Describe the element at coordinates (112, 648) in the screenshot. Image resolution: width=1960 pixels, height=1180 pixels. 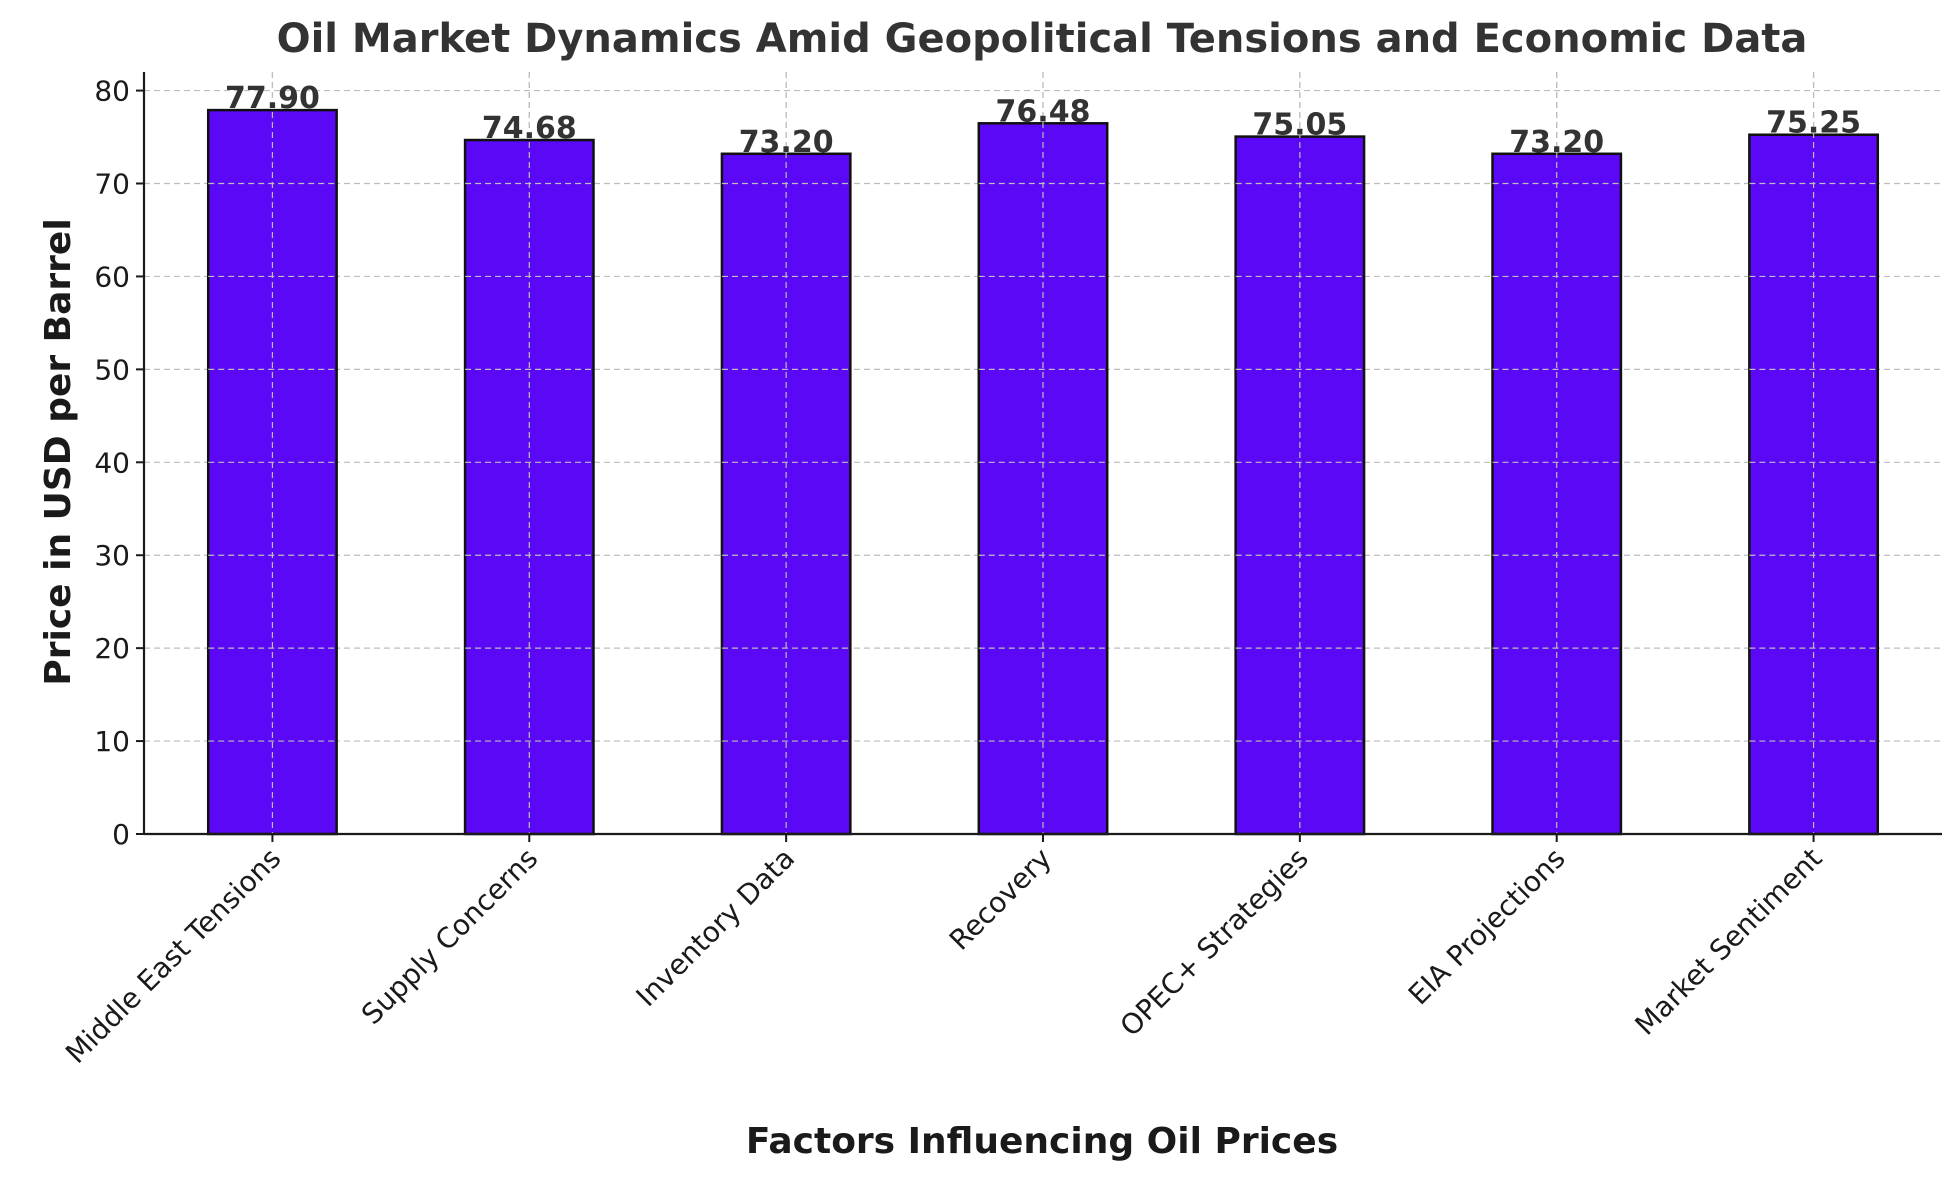
I see `y-tick-label: 20` at that location.